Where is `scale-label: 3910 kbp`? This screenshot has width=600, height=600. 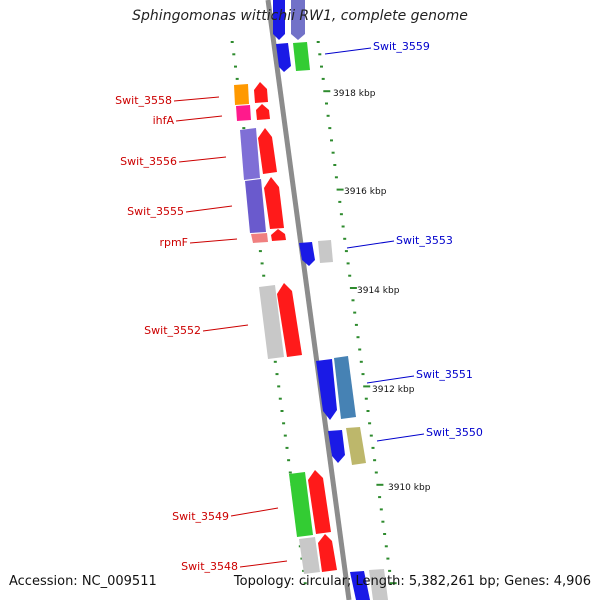 scale-label: 3910 kbp is located at coordinates (409, 488).